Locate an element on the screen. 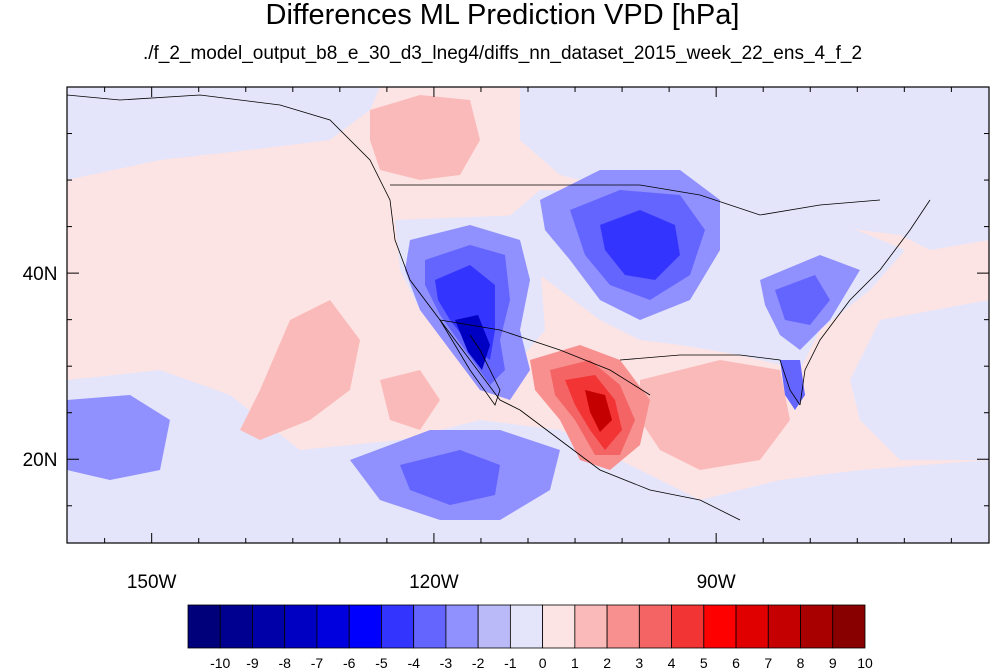 The image size is (1005, 672). y-tick-label: 20N is located at coordinates (40, 460).